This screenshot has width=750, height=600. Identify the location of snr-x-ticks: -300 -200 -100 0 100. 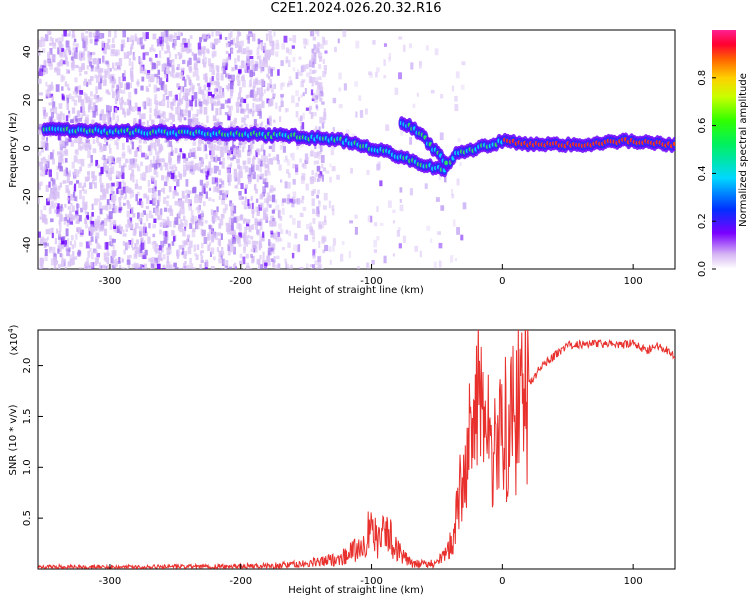
(371, 575).